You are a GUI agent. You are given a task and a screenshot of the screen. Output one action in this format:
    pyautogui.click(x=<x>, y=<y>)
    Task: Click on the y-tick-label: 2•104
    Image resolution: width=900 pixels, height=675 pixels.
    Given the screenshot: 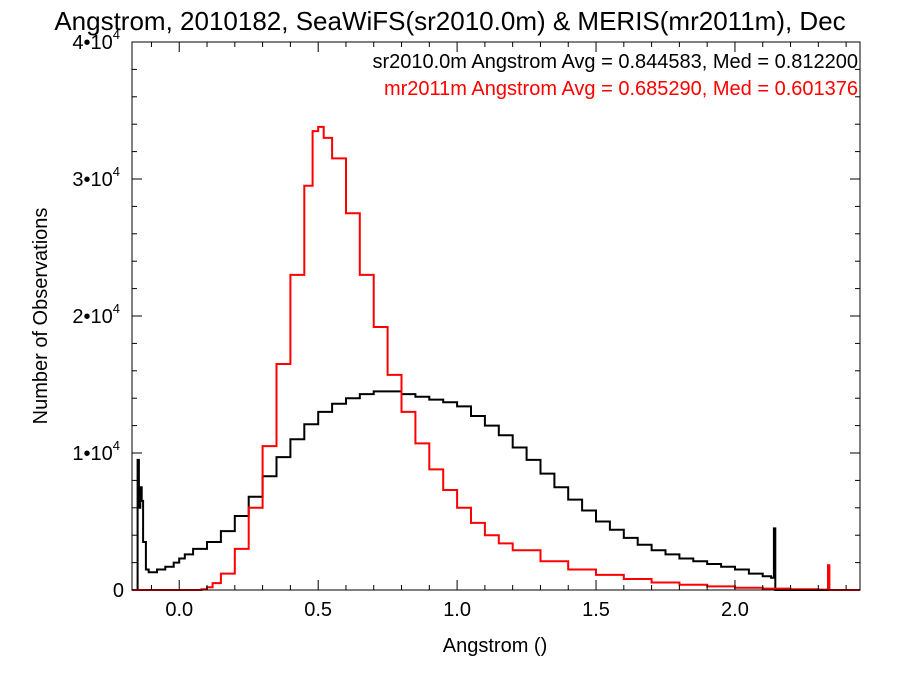 What is the action you would take?
    pyautogui.click(x=96, y=314)
    